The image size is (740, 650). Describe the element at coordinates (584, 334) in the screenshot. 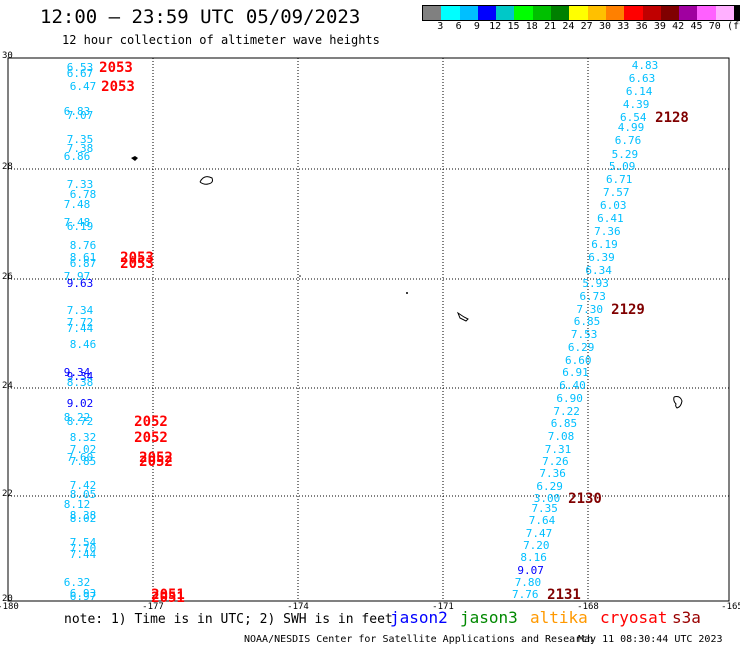

I see `wave-height-label: 7.53` at that location.